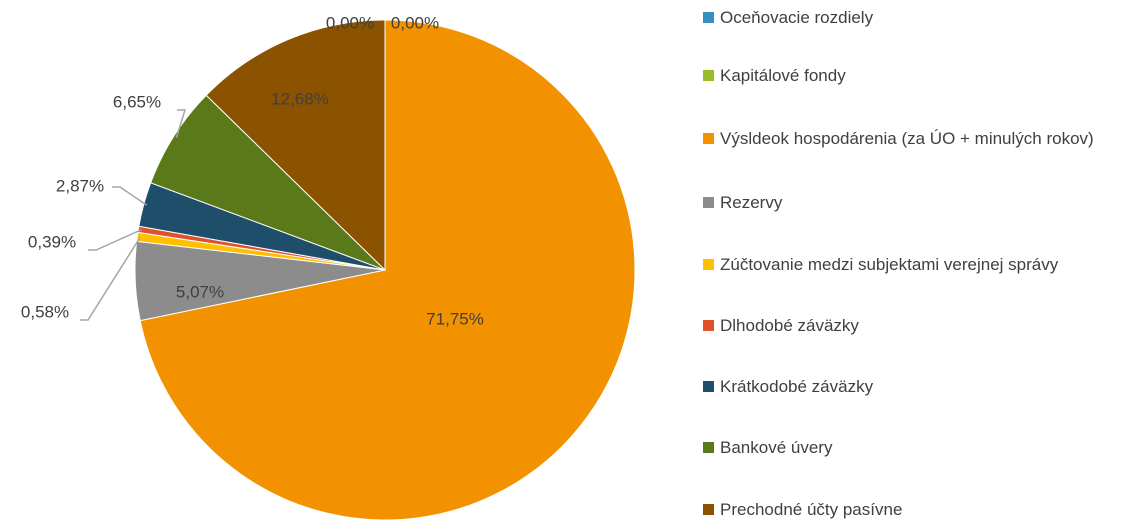  I want to click on data-label: 5,07%, so click(200, 291).